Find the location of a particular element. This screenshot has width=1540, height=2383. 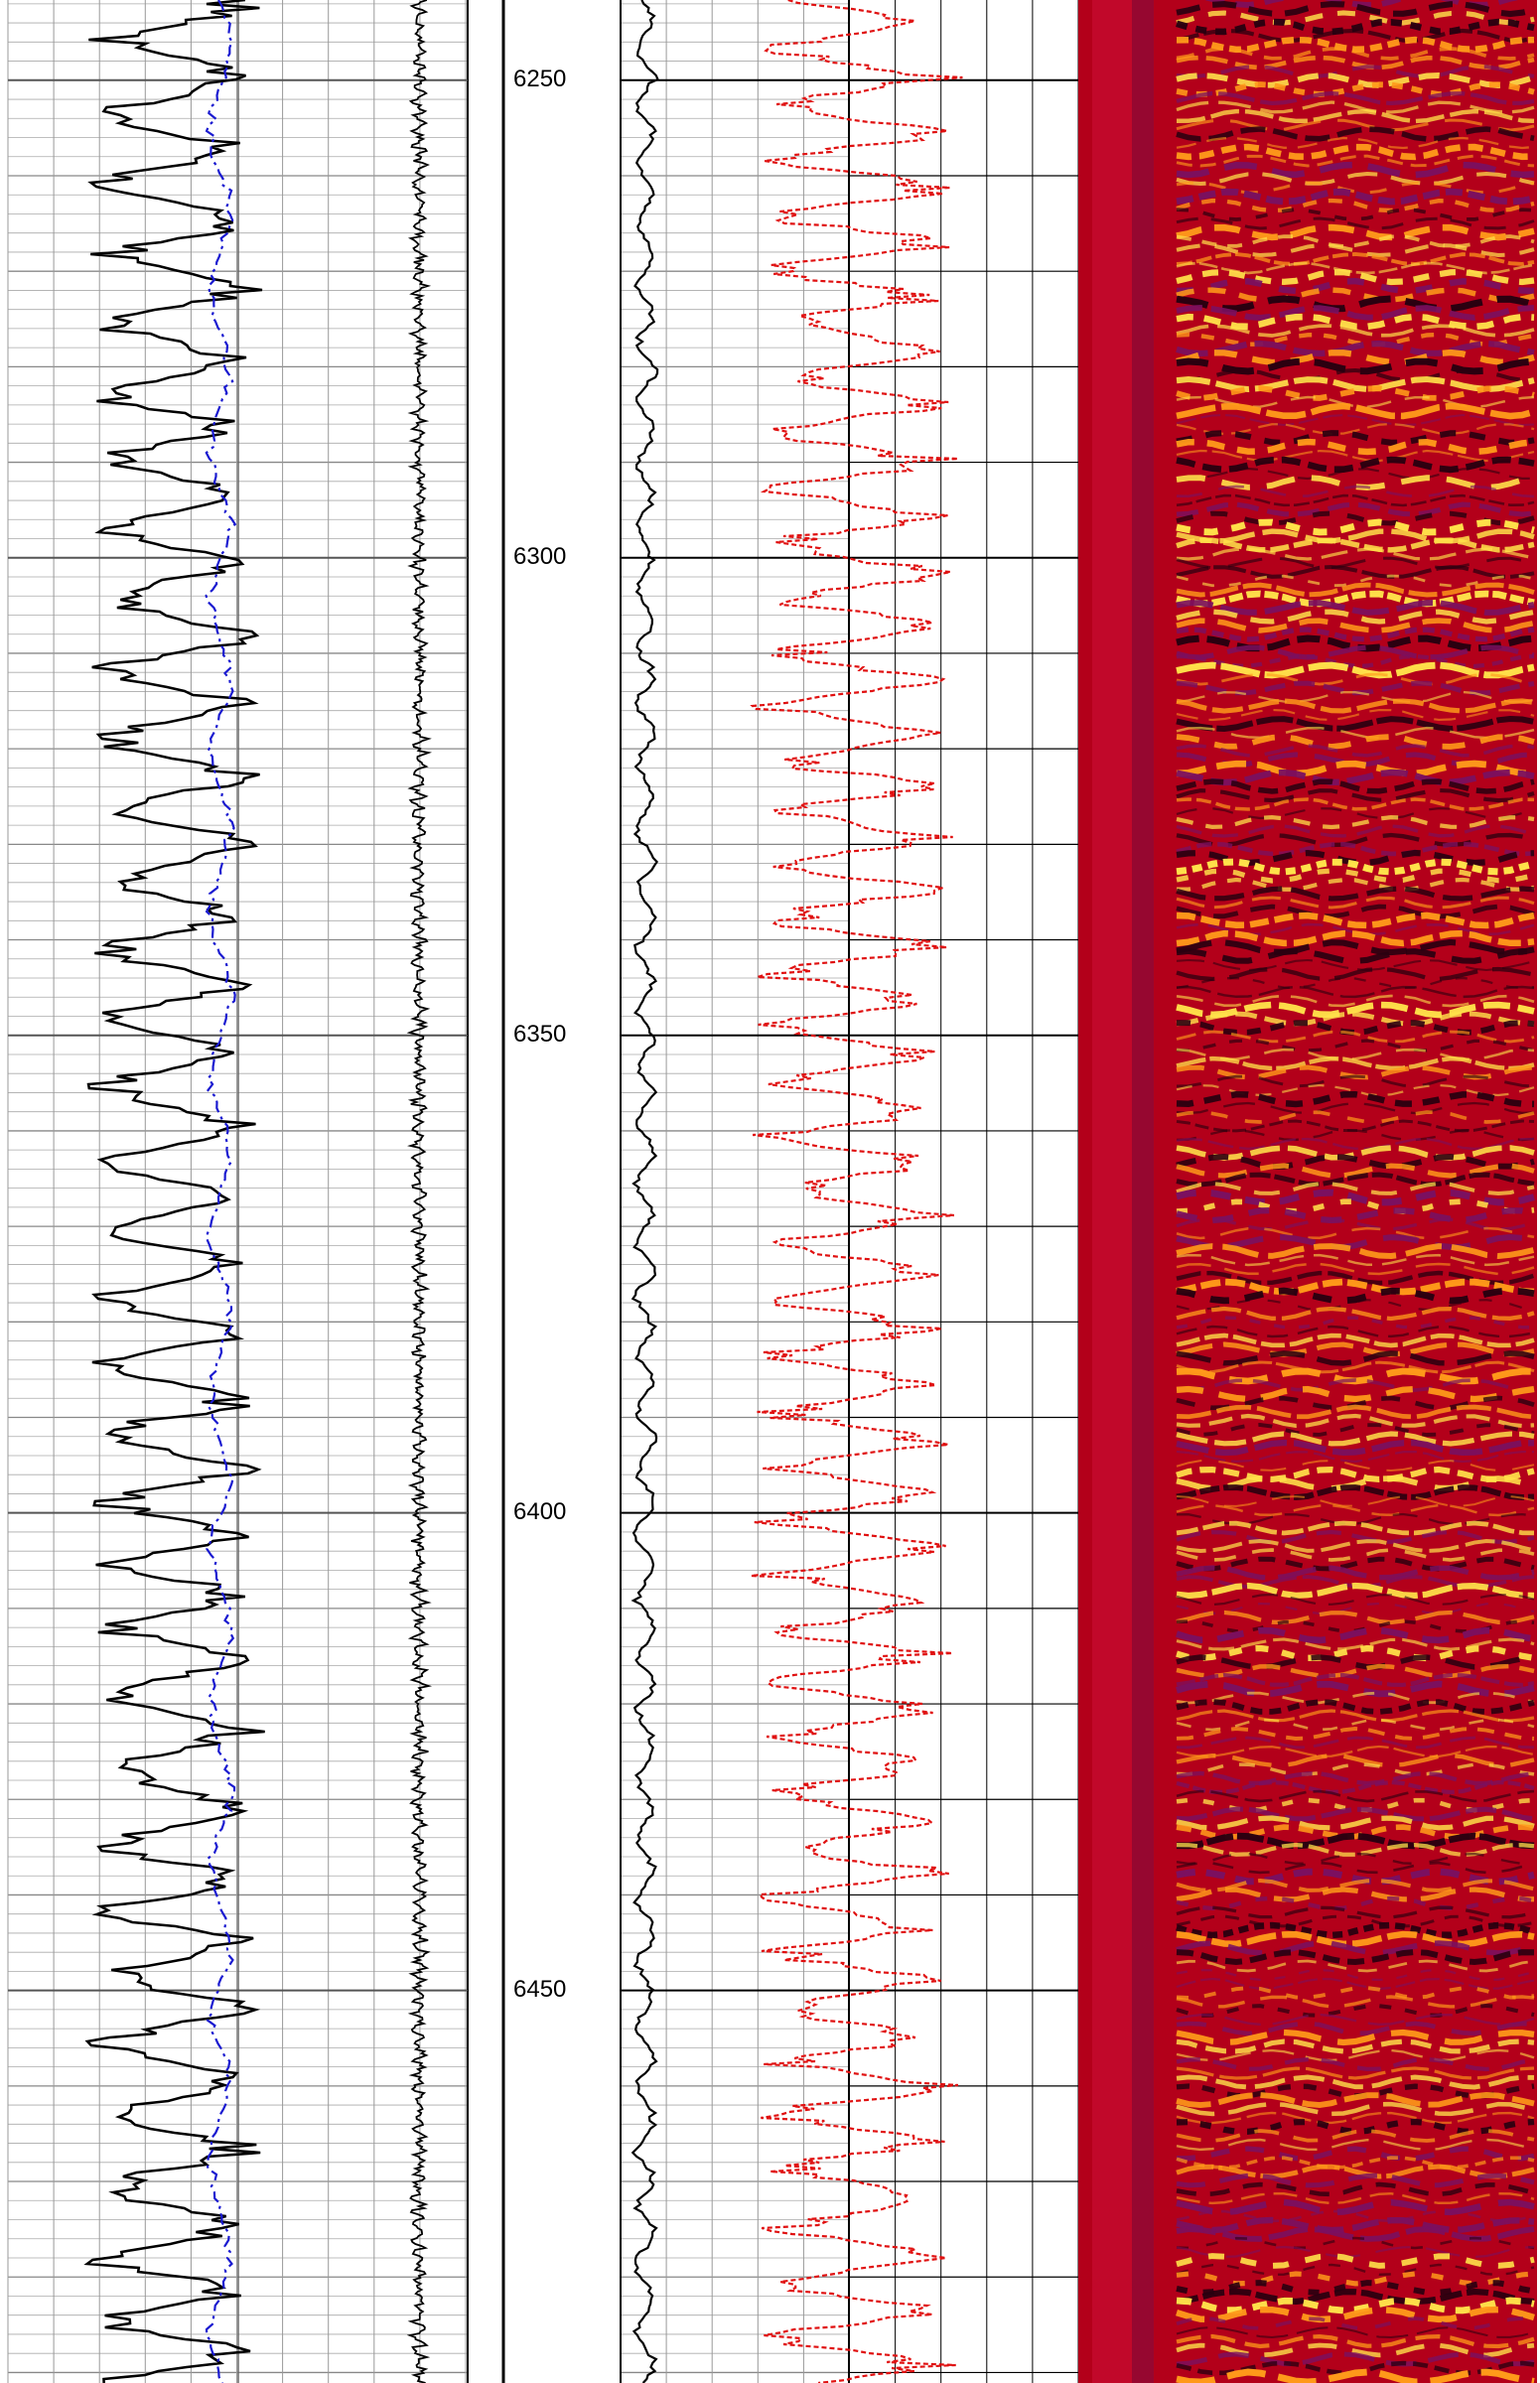

depth-label: 6400 is located at coordinates (539, 1511).